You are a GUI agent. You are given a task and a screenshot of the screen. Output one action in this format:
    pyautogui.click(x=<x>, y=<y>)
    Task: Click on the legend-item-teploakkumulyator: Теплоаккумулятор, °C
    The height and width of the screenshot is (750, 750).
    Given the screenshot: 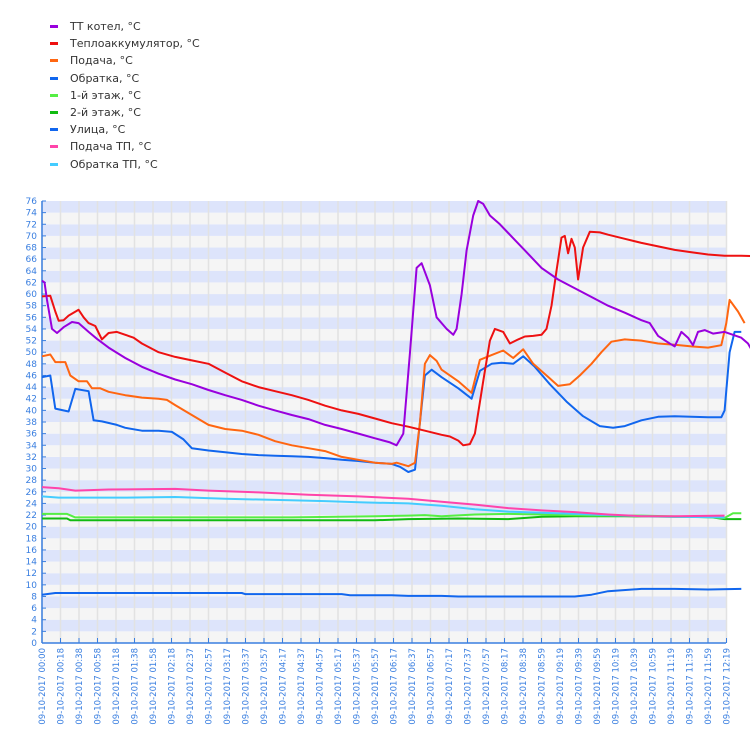 What is the action you would take?
    pyautogui.click(x=125, y=43)
    